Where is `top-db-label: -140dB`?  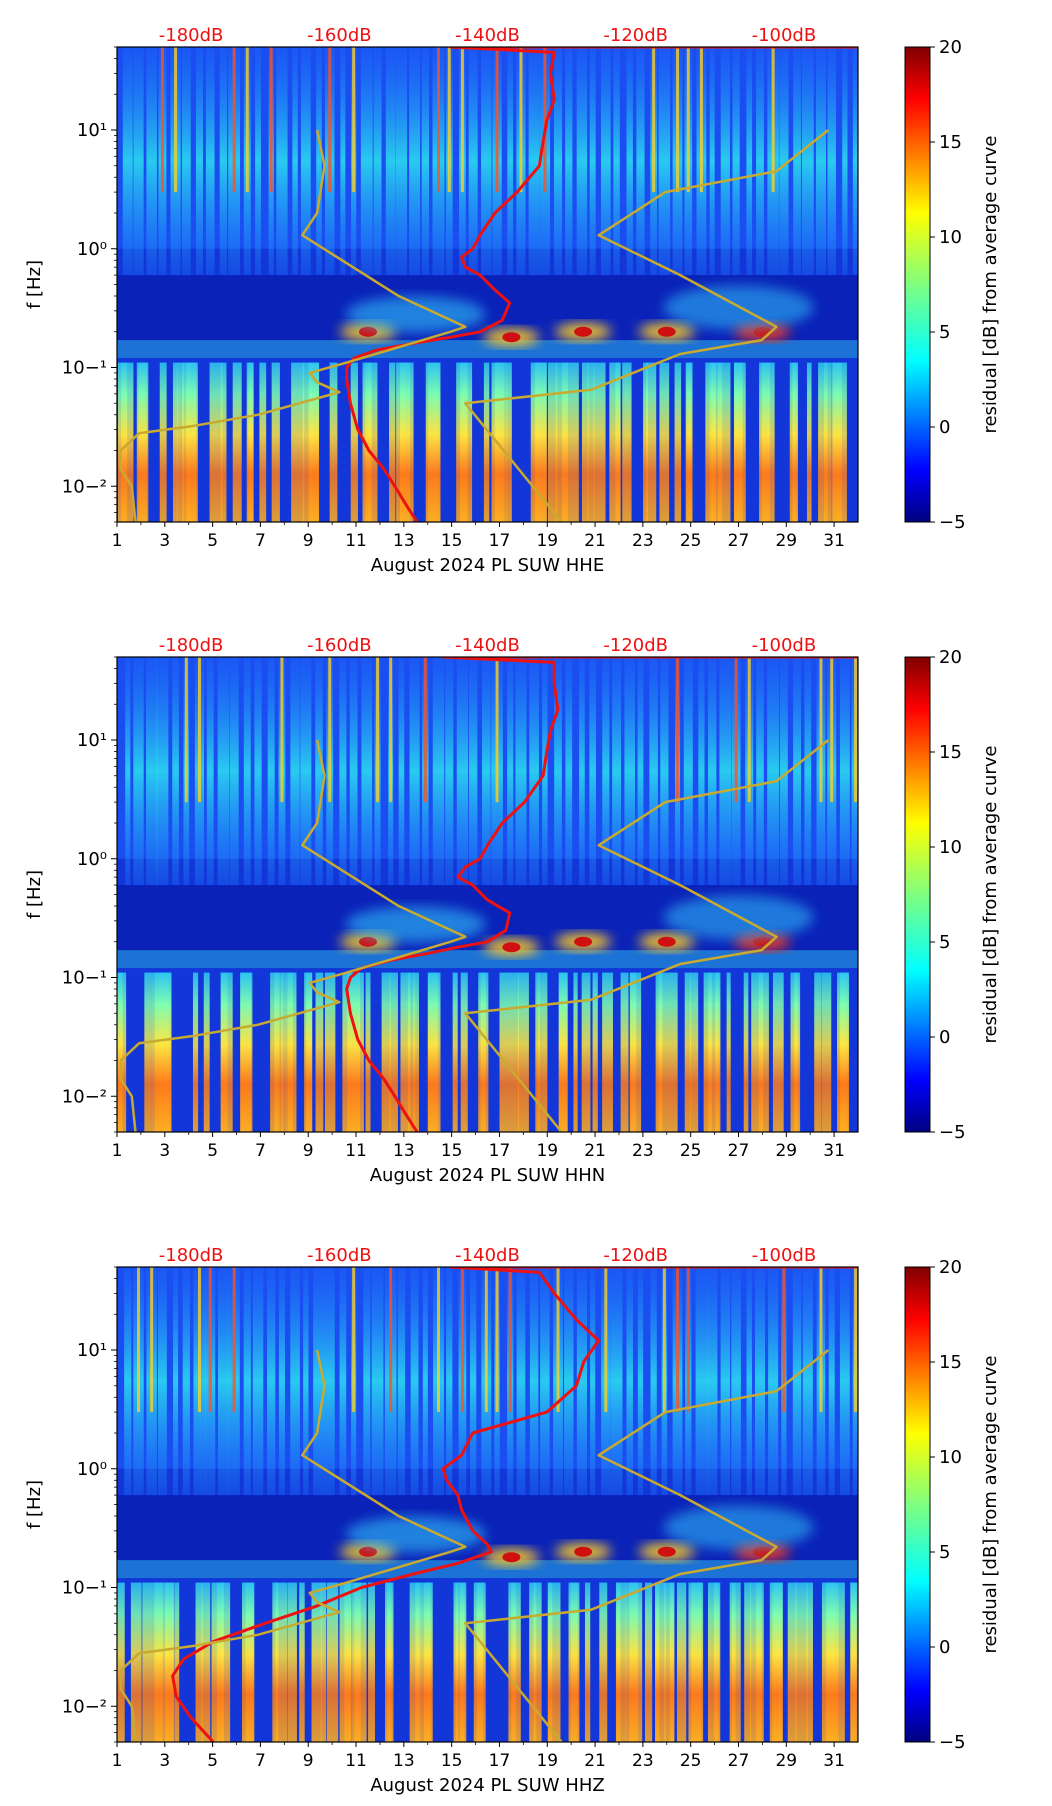 top-db-label: -140dB is located at coordinates (487, 35).